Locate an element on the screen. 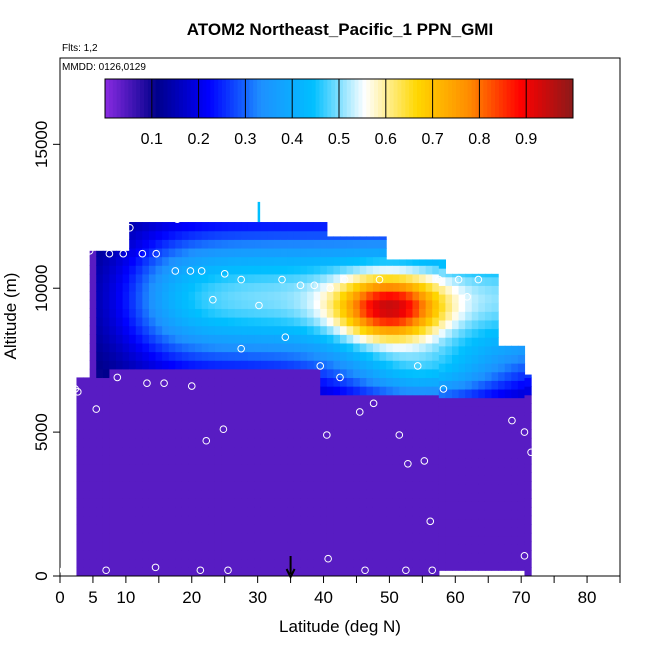 The width and height of the screenshot is (650, 650). x-tick-label: 5 is located at coordinates (92, 597).